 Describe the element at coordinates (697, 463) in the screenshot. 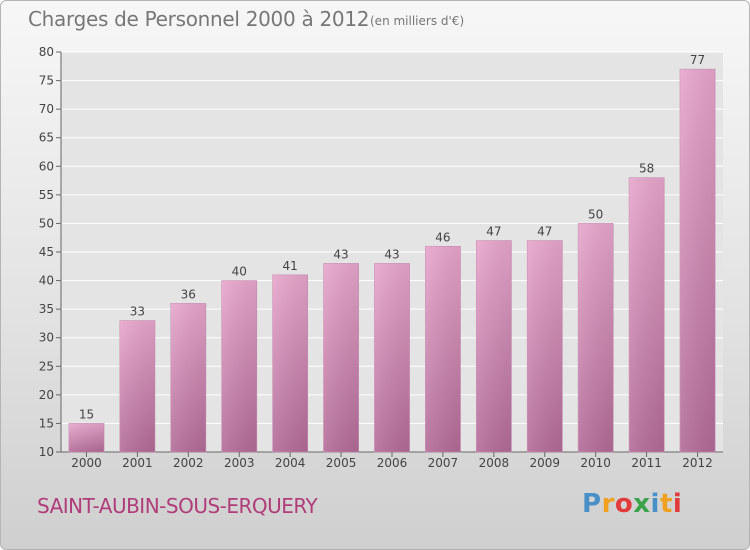

I see `x-tick-label: 2012` at that location.